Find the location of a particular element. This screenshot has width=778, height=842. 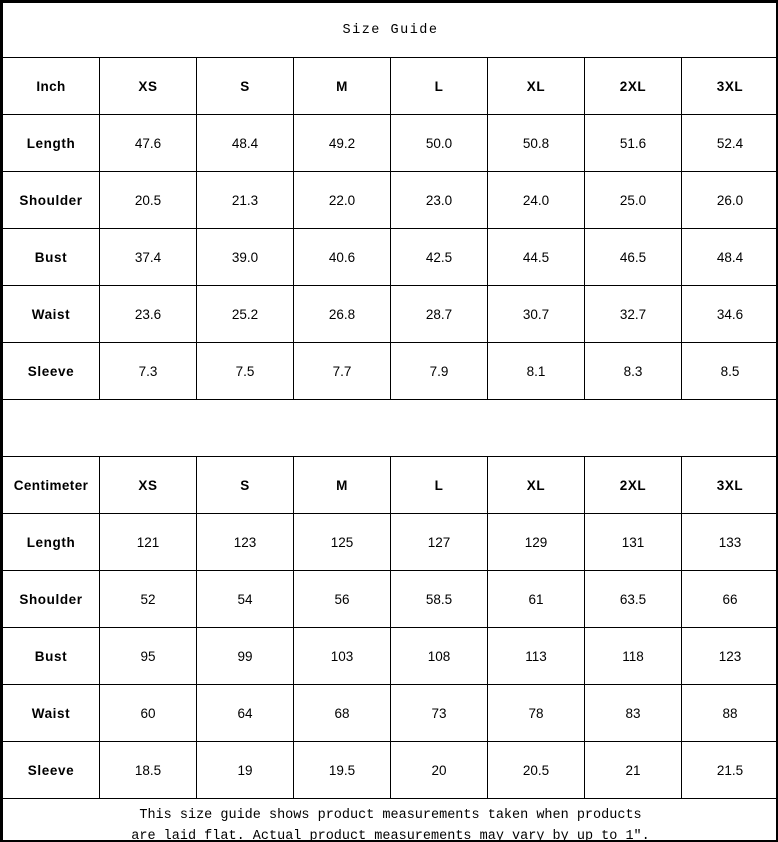

cell-bust-xl-inch: 44.5 is located at coordinates (536, 257).